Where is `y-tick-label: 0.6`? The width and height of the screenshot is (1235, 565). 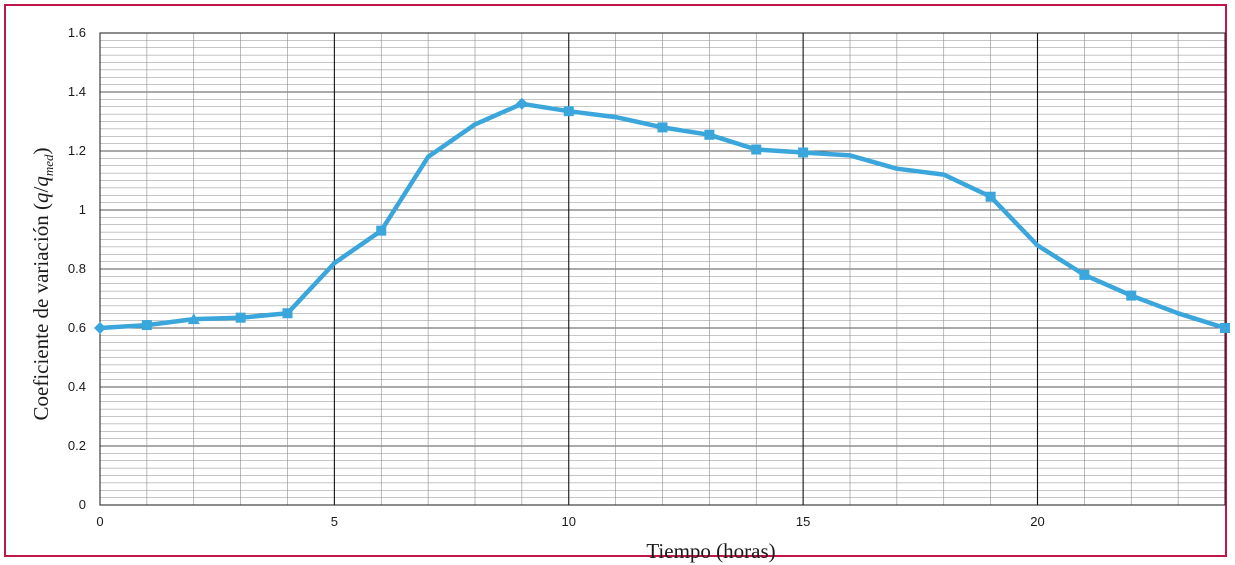 y-tick-label: 0.6 is located at coordinates (77, 327).